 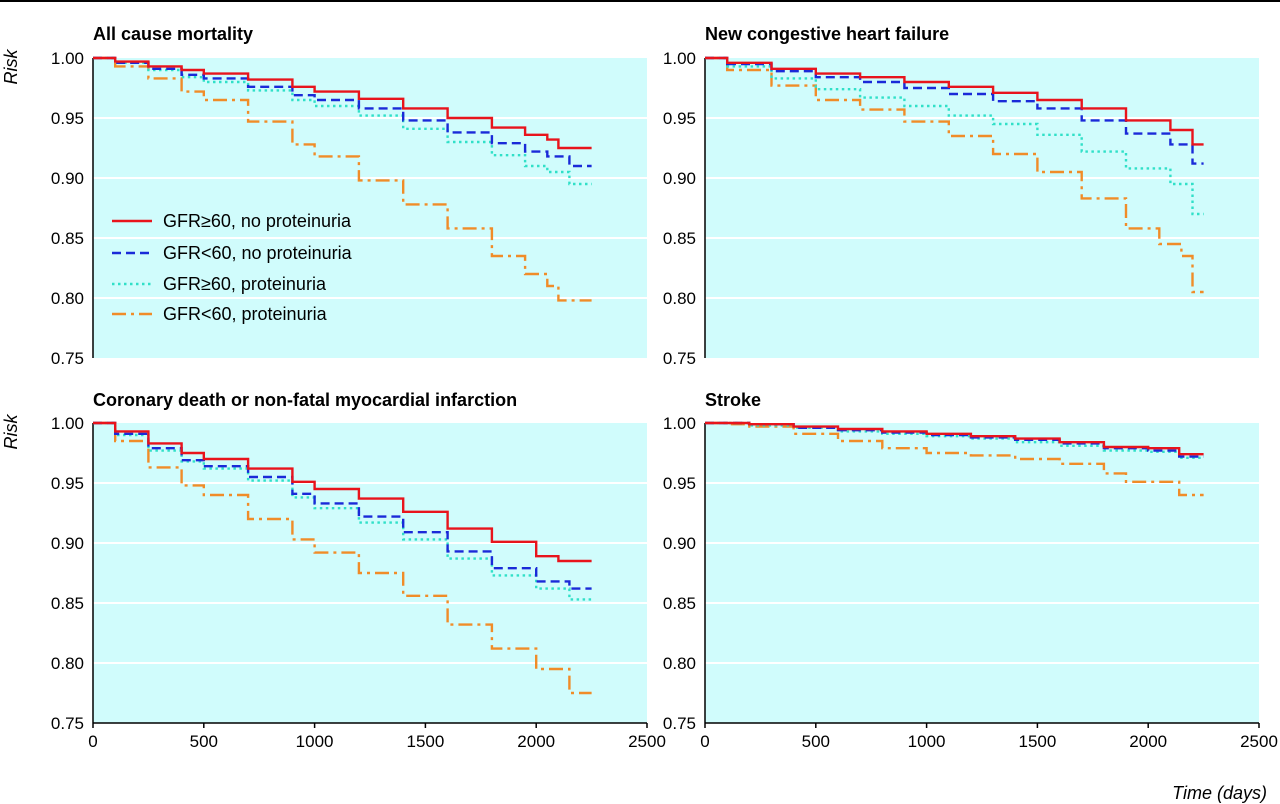 I want to click on legend-label-gfr-lt60-no-proteinuria: GFR<60, no proteinuria, so click(x=258, y=253).